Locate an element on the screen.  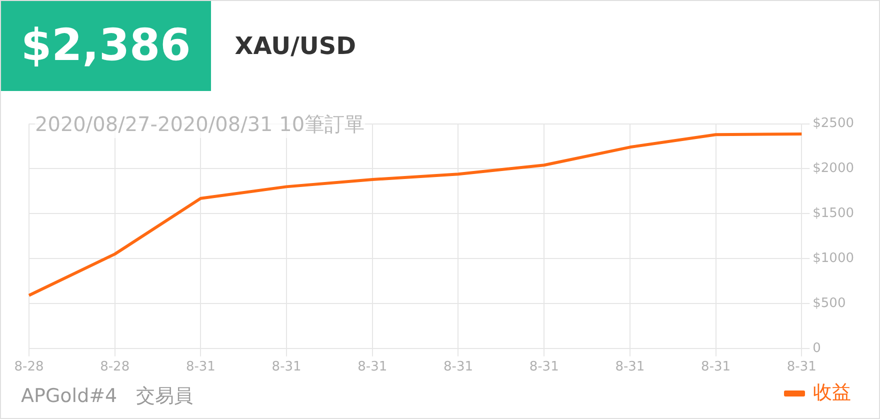
y-tick-label: $500 is located at coordinates (829, 303).